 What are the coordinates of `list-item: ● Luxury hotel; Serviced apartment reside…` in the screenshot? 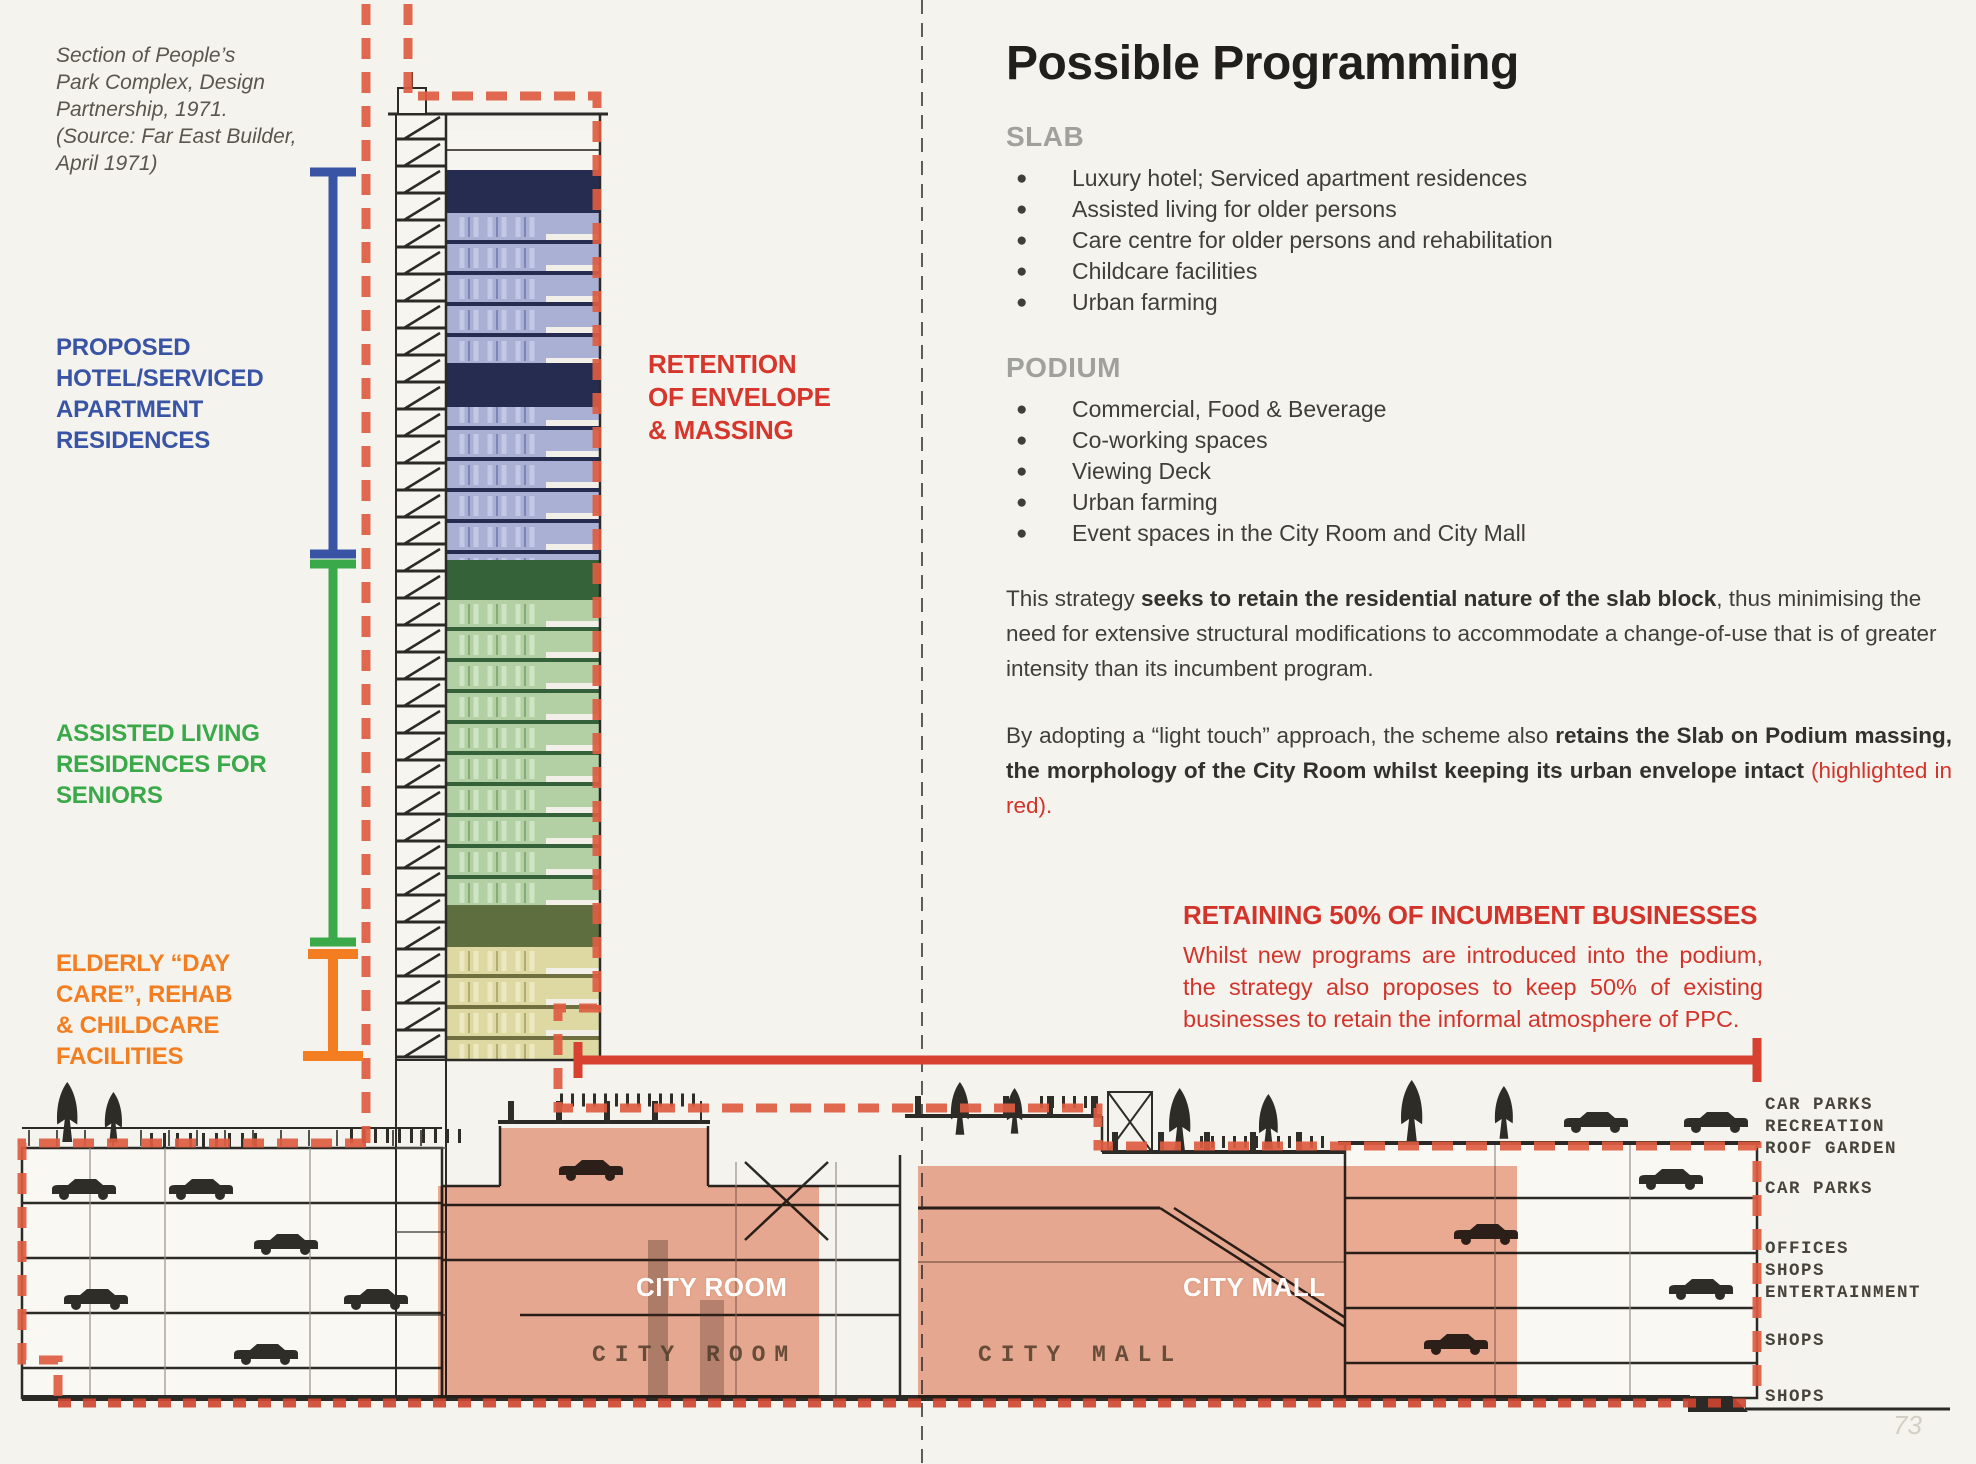 It's located at (1479, 178).